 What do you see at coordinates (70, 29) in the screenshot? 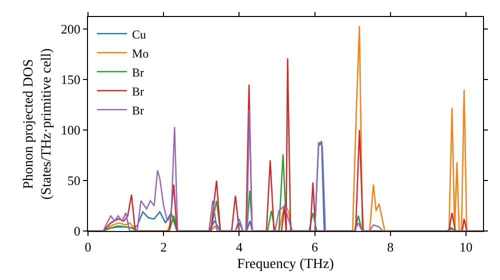
I see `y-tick-label: 200` at bounding box center [70, 29].